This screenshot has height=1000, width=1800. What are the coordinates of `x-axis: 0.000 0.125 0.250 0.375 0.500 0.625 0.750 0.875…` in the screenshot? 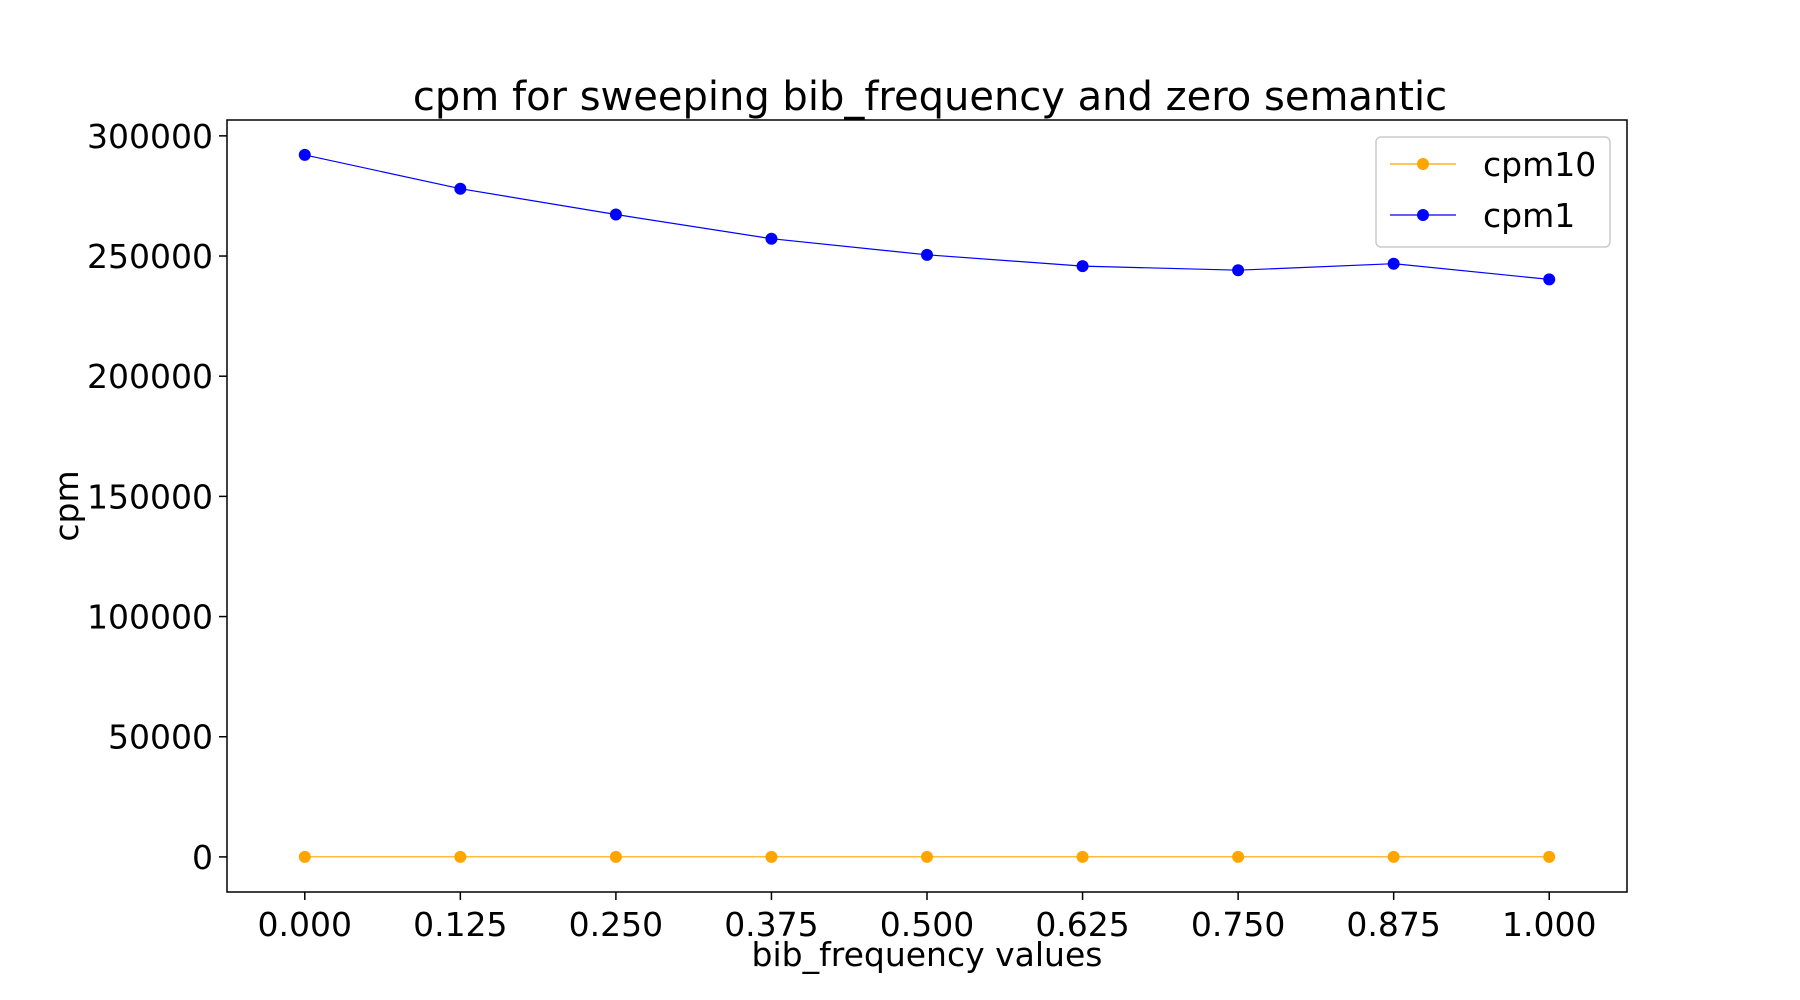 It's located at (927, 918).